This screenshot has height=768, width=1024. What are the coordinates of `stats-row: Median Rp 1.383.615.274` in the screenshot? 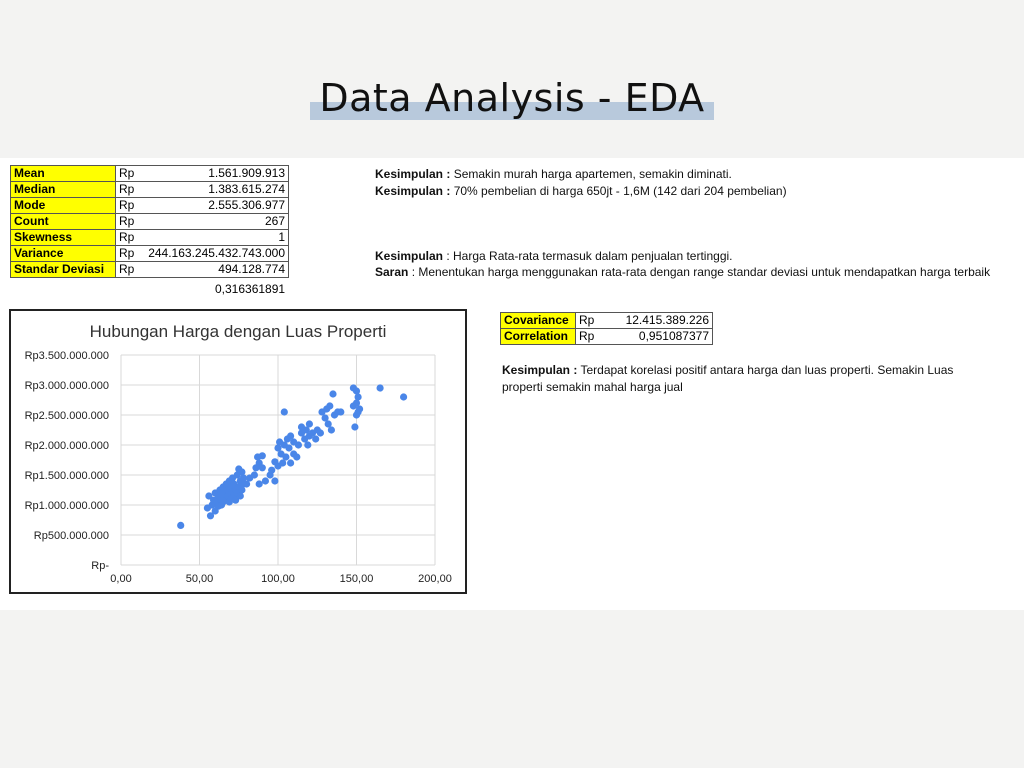 It's located at (149, 189).